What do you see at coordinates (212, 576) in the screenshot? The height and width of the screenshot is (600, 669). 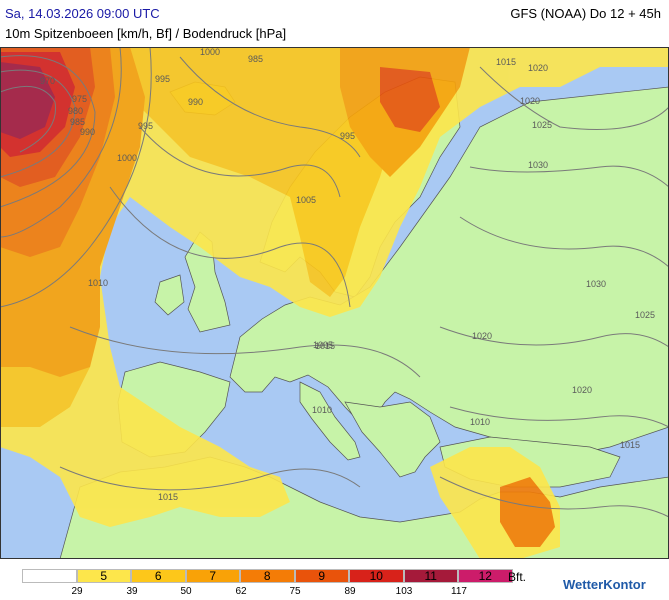 I see `legend-cell-bf7: 7` at bounding box center [212, 576].